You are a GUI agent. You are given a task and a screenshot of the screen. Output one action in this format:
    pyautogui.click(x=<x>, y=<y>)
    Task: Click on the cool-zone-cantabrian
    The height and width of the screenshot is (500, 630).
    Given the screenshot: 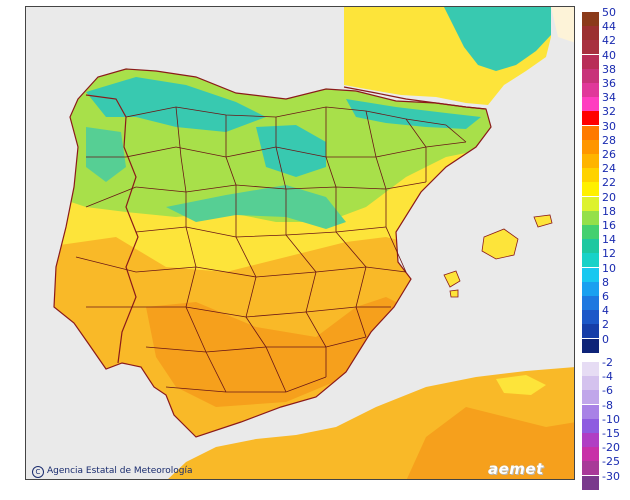 What is the action you would take?
    pyautogui.click(x=176, y=104)
    